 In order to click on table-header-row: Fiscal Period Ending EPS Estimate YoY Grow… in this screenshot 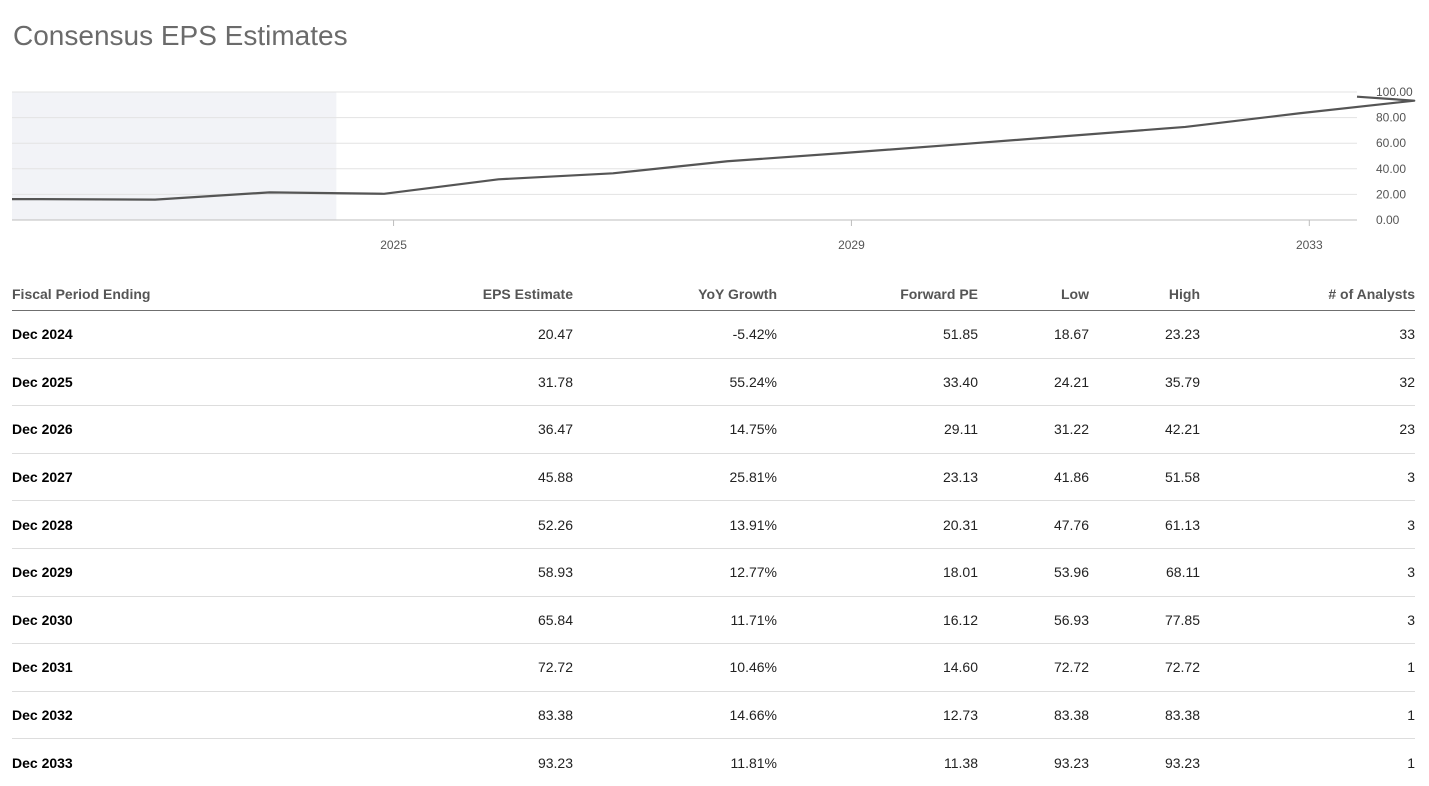, I will do `click(713, 294)`.